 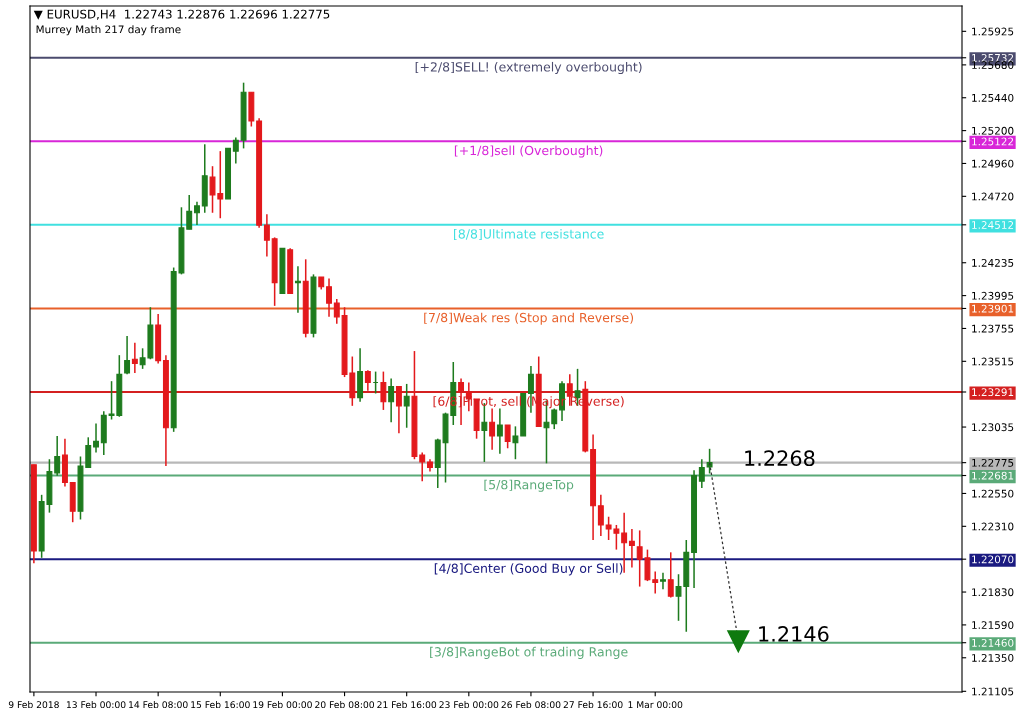 I want to click on y-tick-label: 1.22070, so click(x=993, y=559).